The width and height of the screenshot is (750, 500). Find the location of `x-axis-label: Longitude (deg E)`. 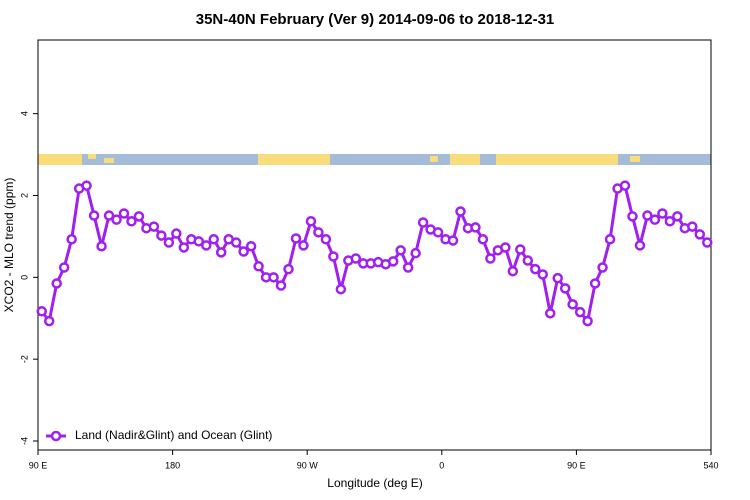

x-axis-label: Longitude (deg E) is located at coordinates (374, 483).